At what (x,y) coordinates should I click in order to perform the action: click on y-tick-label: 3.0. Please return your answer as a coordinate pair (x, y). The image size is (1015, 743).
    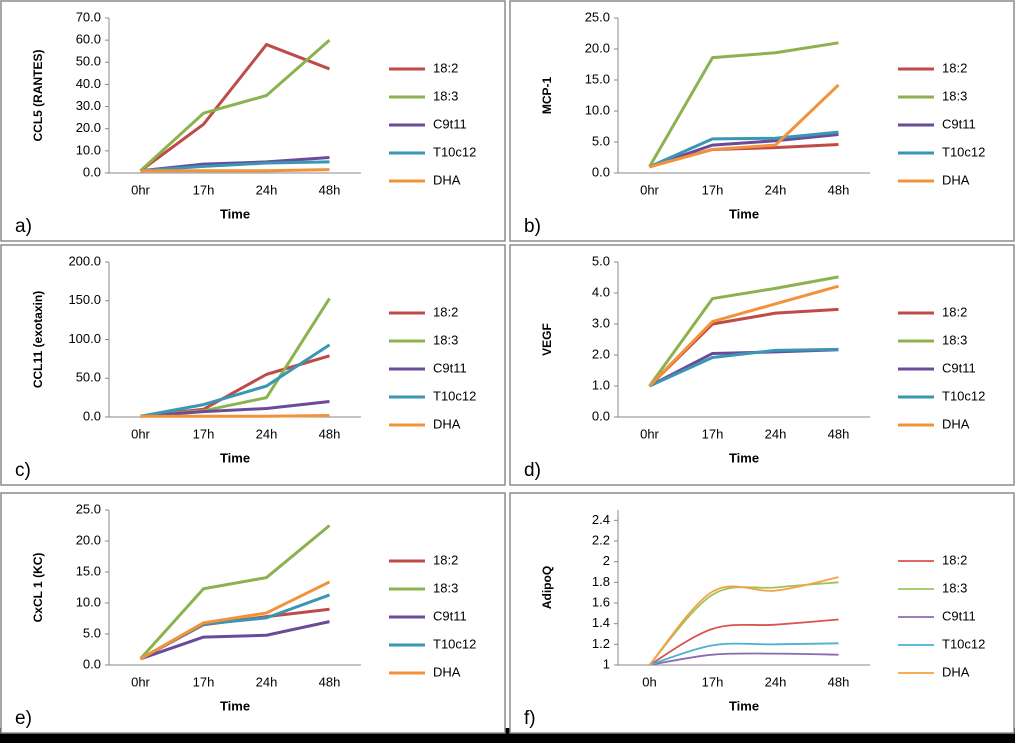
    Looking at the image, I should click on (601, 322).